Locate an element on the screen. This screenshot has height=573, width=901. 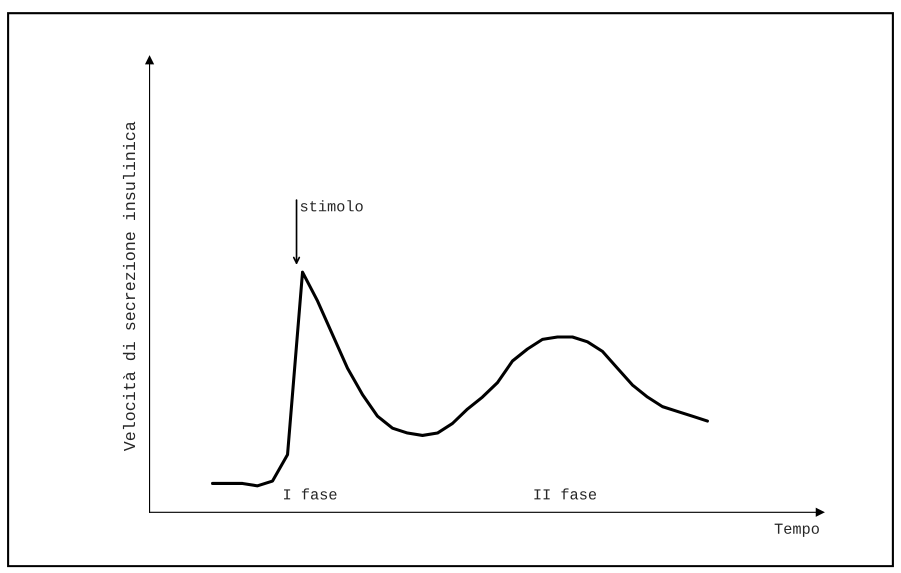
text: stimolo is located at coordinates (331, 206).